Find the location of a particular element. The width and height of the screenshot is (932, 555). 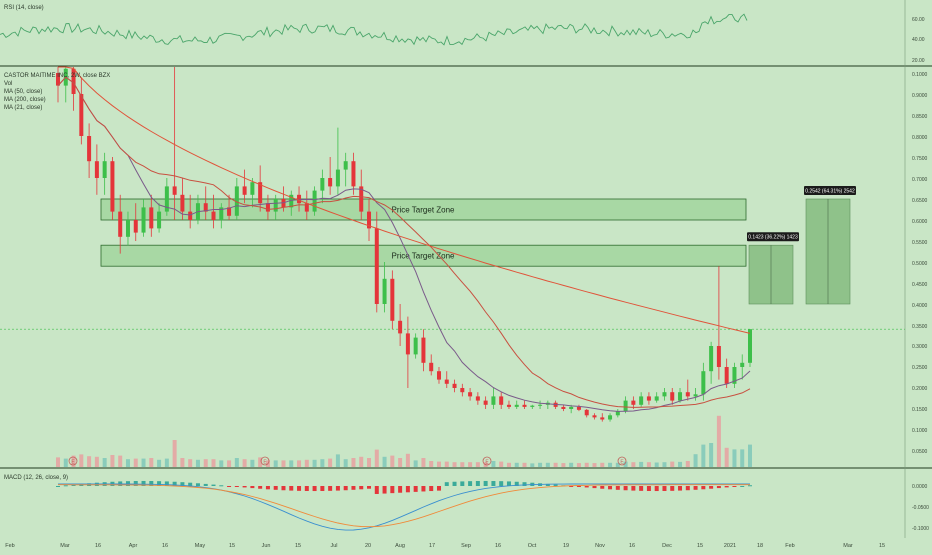

price-tick-label: 0.3000 is located at coordinates (920, 347).